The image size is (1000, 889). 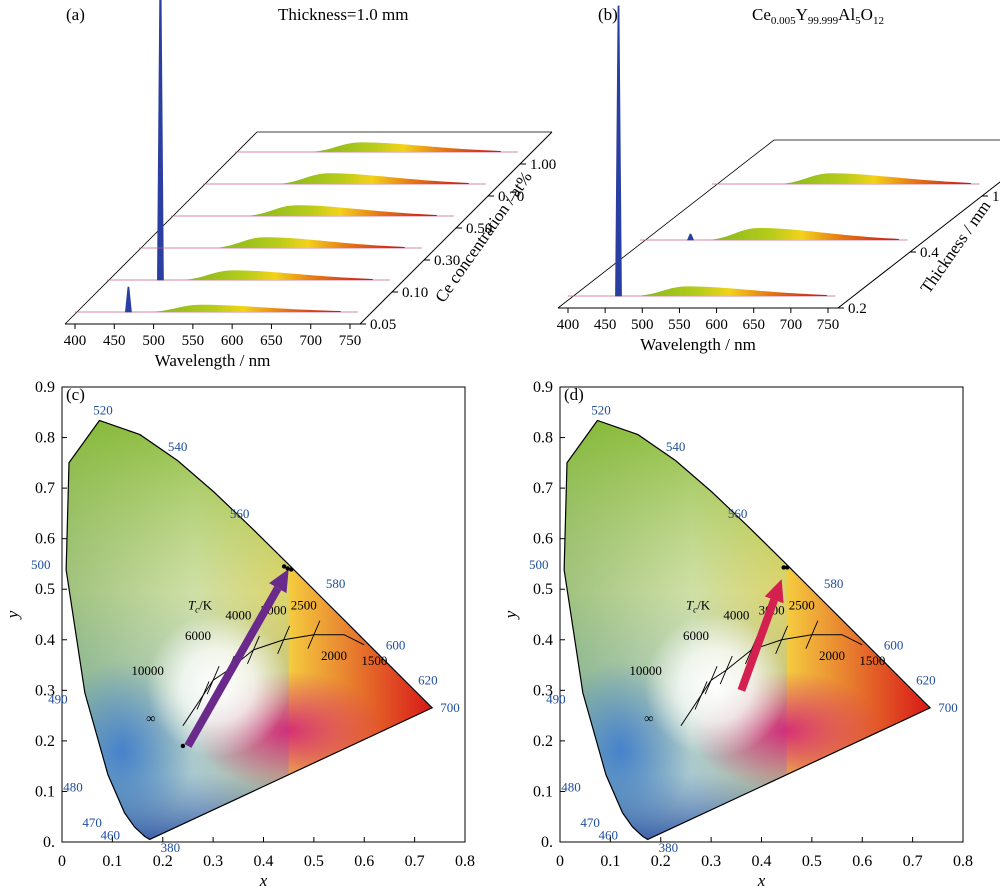 What do you see at coordinates (308, 228) in the screenshot?
I see `platform-back-edge` at bounding box center [308, 228].